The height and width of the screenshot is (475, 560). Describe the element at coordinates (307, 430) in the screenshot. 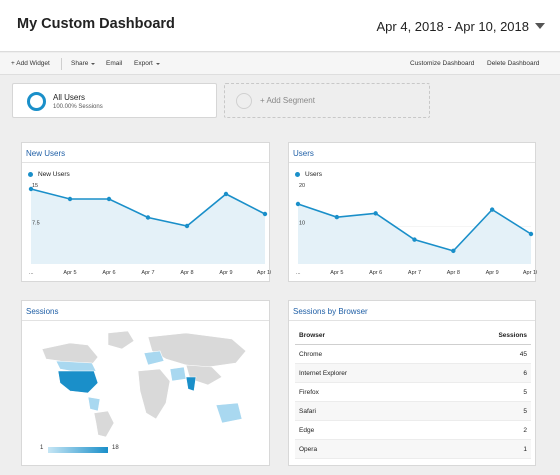

I see `browser-cell: Edge` at that location.